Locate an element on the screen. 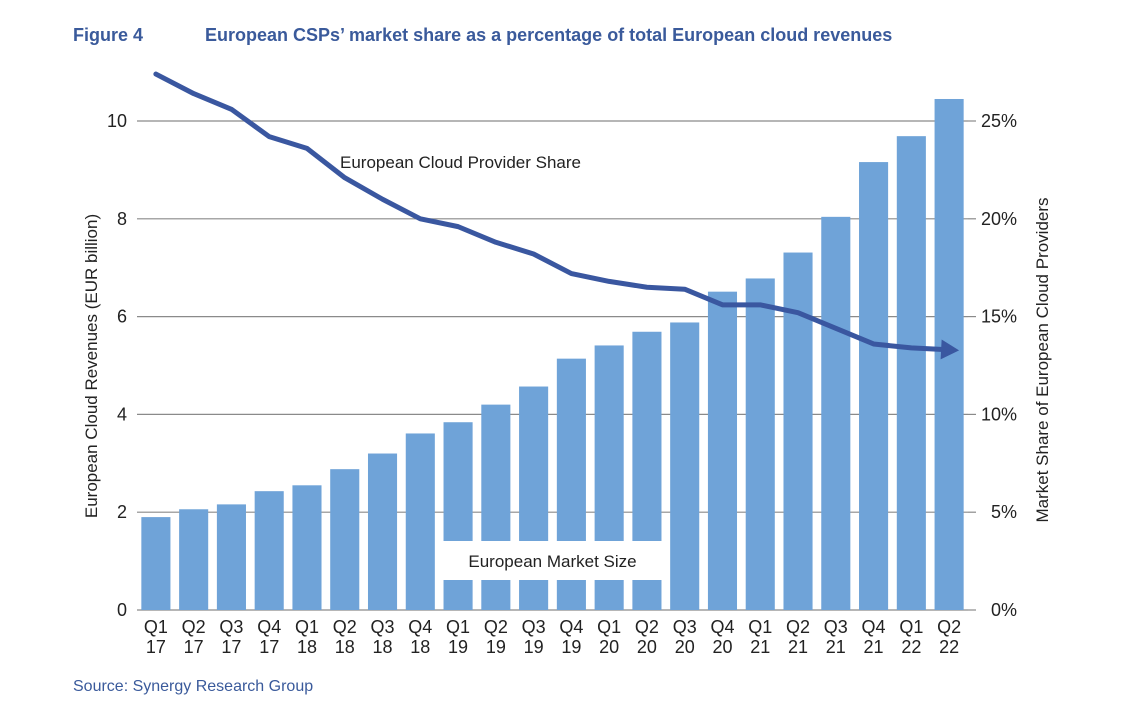 This screenshot has height=720, width=1125. right-tick-label: 5% is located at coordinates (1004, 512).